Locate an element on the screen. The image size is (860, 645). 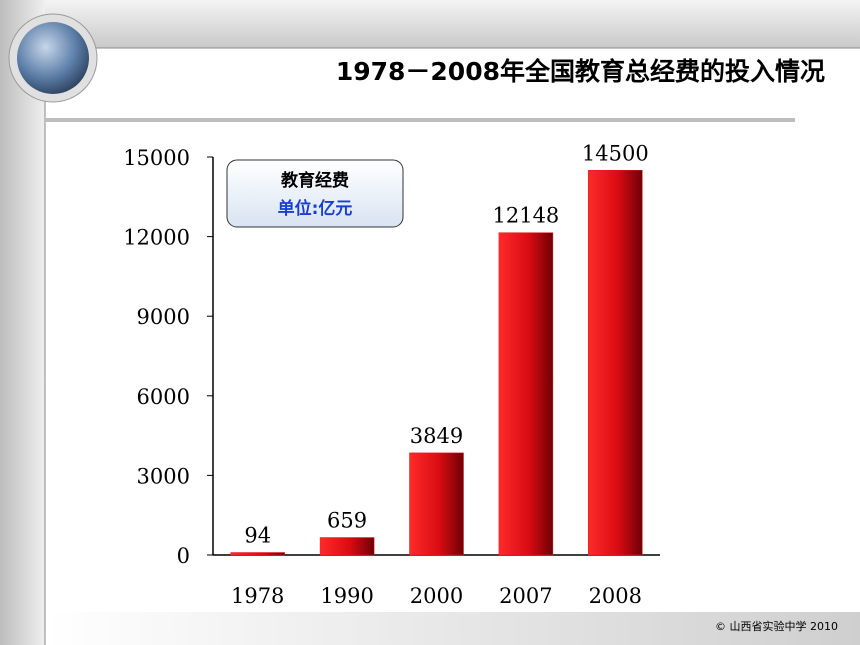
y-tick-label: 0 is located at coordinates (183, 556).